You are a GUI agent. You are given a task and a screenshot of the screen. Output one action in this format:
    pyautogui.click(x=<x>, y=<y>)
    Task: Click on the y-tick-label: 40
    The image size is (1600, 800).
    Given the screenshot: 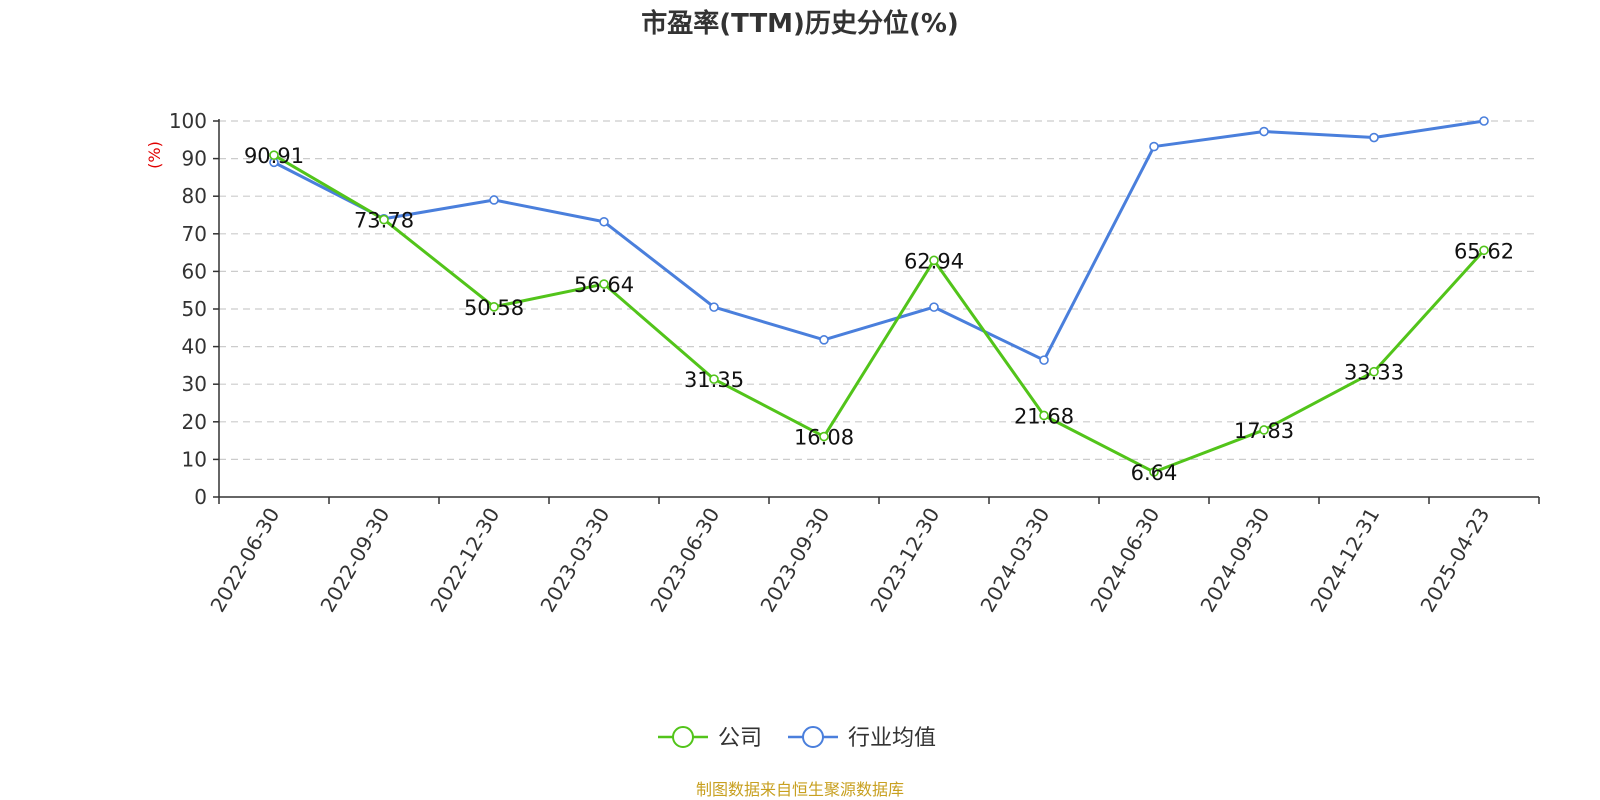 What is the action you would take?
    pyautogui.click(x=194, y=347)
    